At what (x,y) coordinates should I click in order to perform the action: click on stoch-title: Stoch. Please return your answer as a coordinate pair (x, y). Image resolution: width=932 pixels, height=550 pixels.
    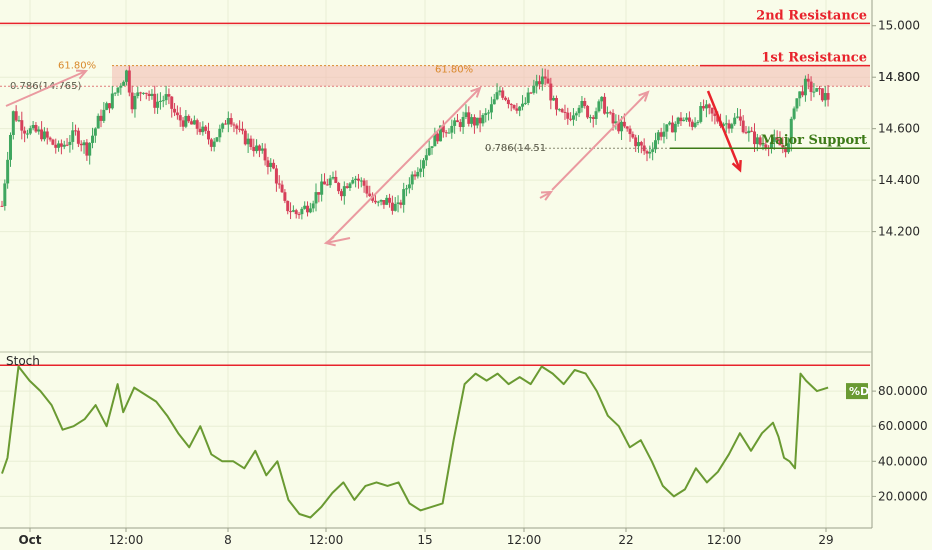
    Looking at the image, I should click on (23, 361).